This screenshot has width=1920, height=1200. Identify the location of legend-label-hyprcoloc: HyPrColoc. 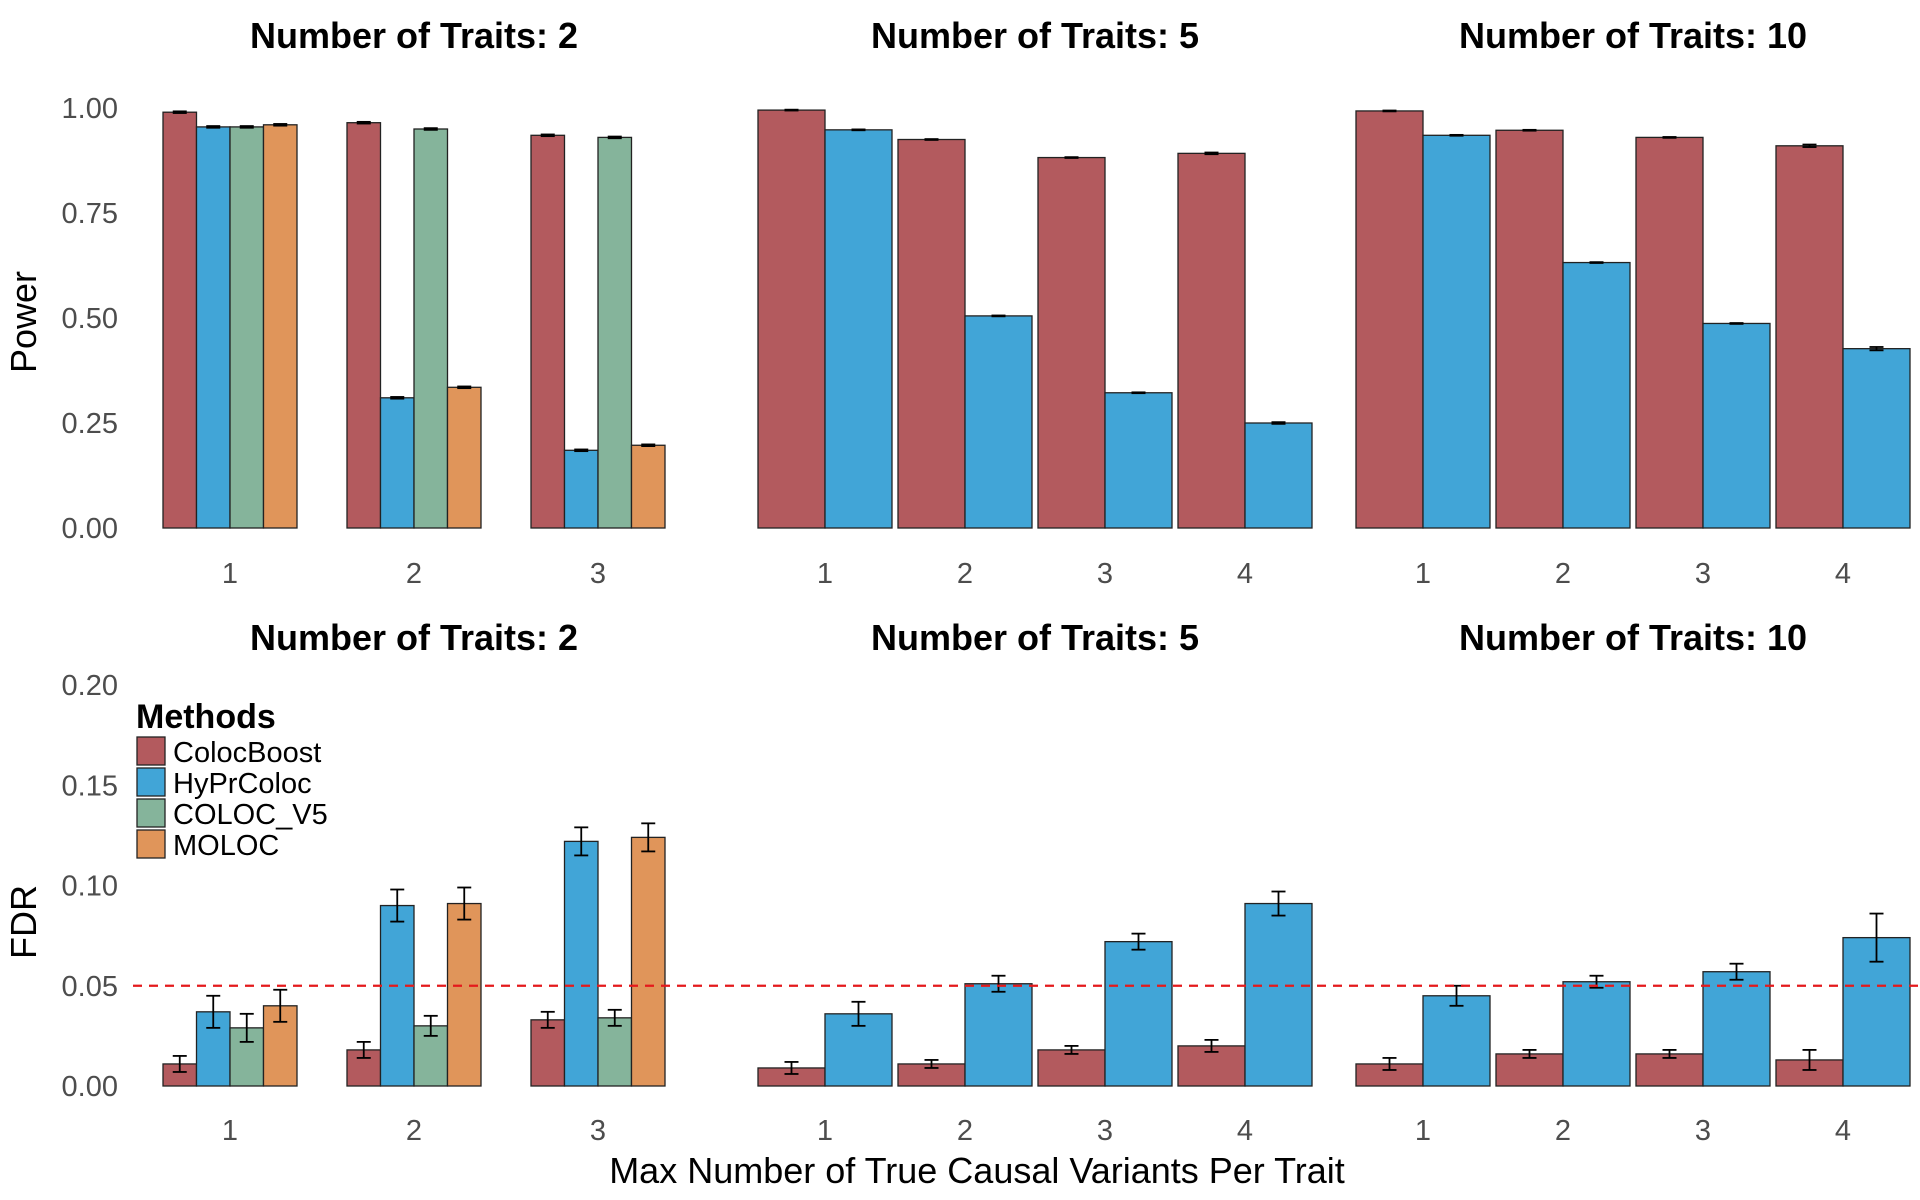
(242, 784).